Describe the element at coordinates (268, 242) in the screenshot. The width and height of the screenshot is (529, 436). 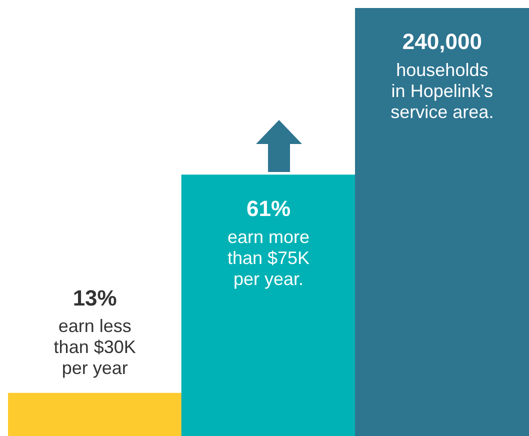
I see `annotation: 61% earn more than $75K per year.` at that location.